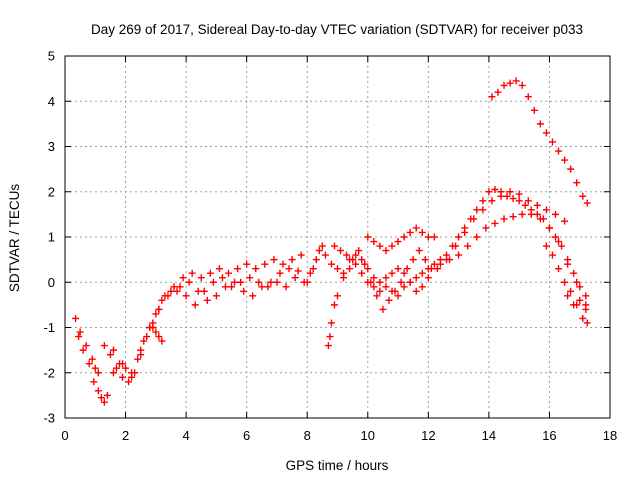 This screenshot has width=640, height=480. What do you see at coordinates (49, 418) in the screenshot?
I see `y-tick-label: -3` at bounding box center [49, 418].